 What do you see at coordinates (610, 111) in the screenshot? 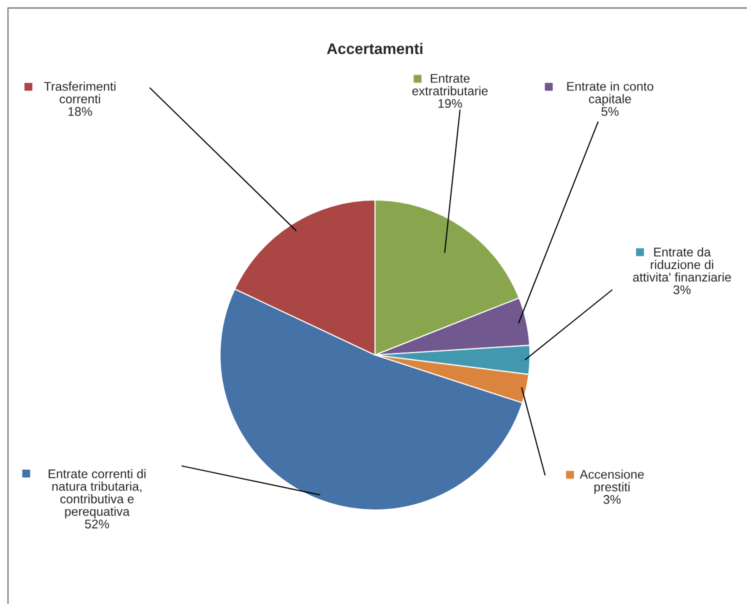
I see `data-label: 5%` at bounding box center [610, 111].